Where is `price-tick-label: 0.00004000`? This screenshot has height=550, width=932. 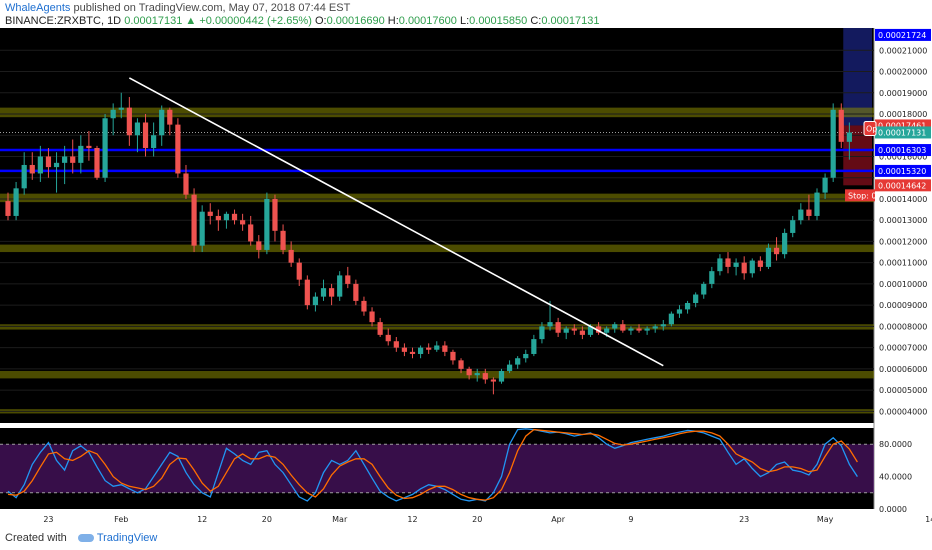 price-tick-label: 0.00004000 is located at coordinates (903, 411).